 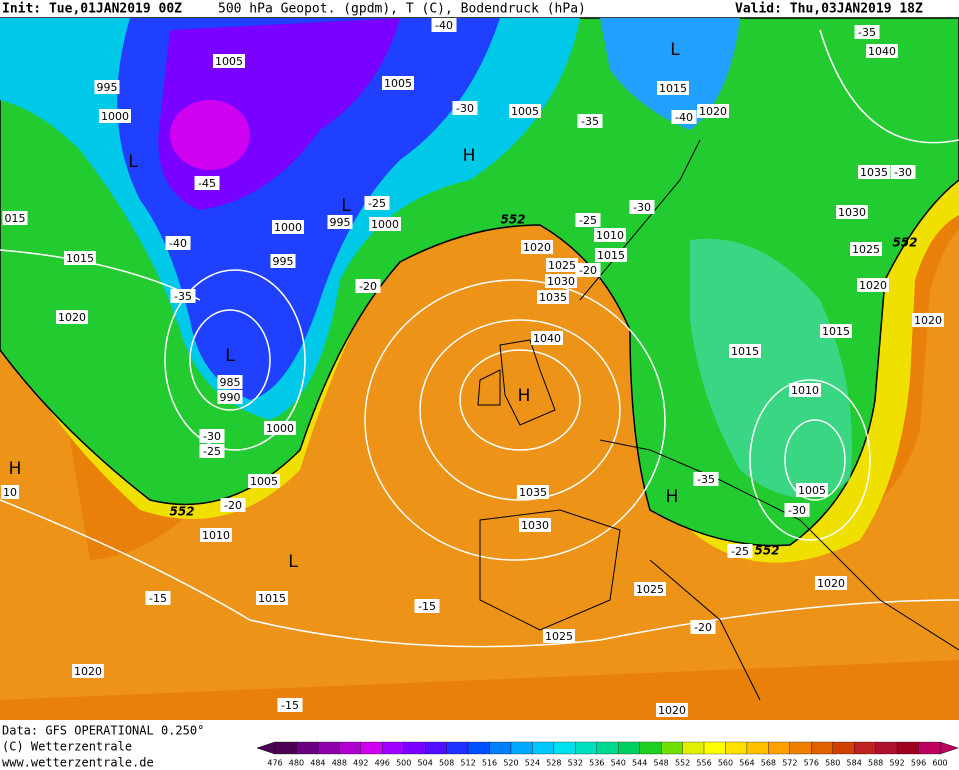 What do you see at coordinates (703, 763) in the screenshot?
I see `colorbar-label: 556` at bounding box center [703, 763].